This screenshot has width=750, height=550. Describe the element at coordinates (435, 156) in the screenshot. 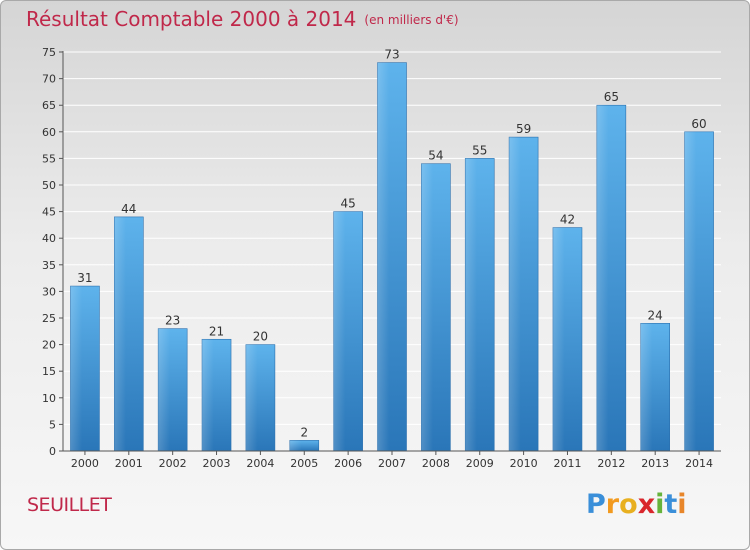

I see `data-label-2008: 54` at that location.